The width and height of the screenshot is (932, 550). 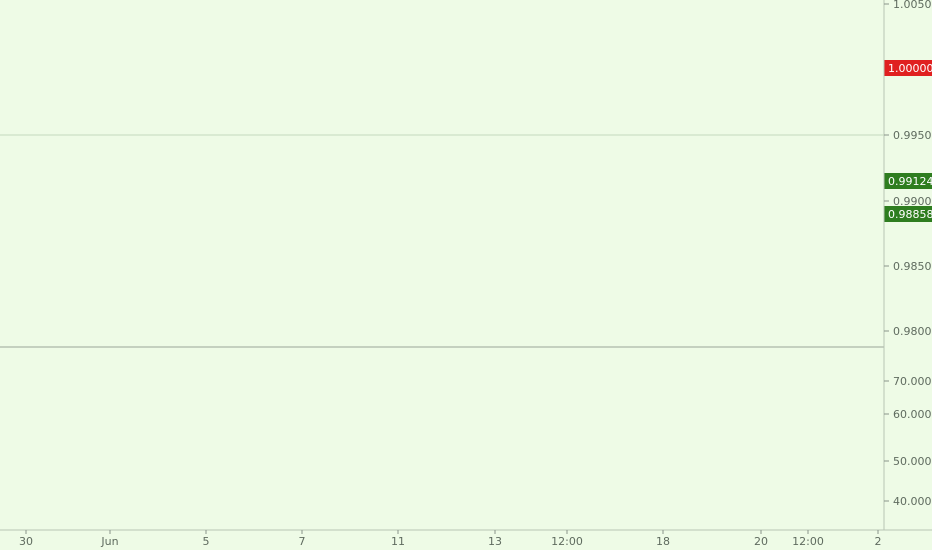 What do you see at coordinates (109, 541) in the screenshot?
I see `time-tick-label: Jun` at bounding box center [109, 541].